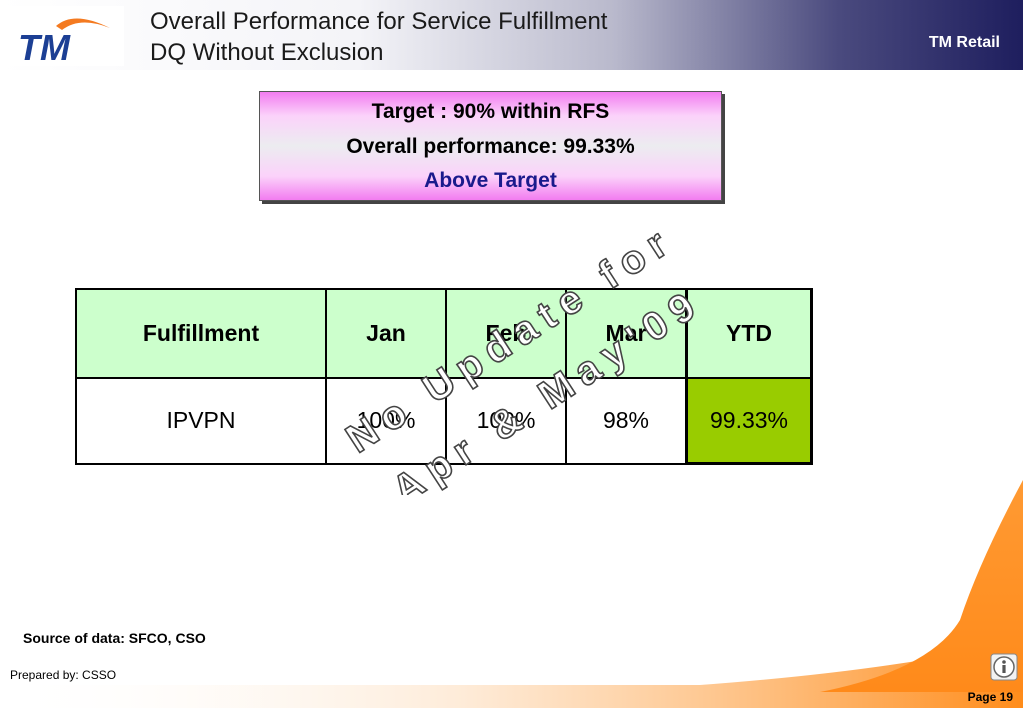 Image resolution: width=1023 pixels, height=708 pixels. What do you see at coordinates (490, 111) in the screenshot?
I see `target-text: Target : 90% within RFS` at bounding box center [490, 111].